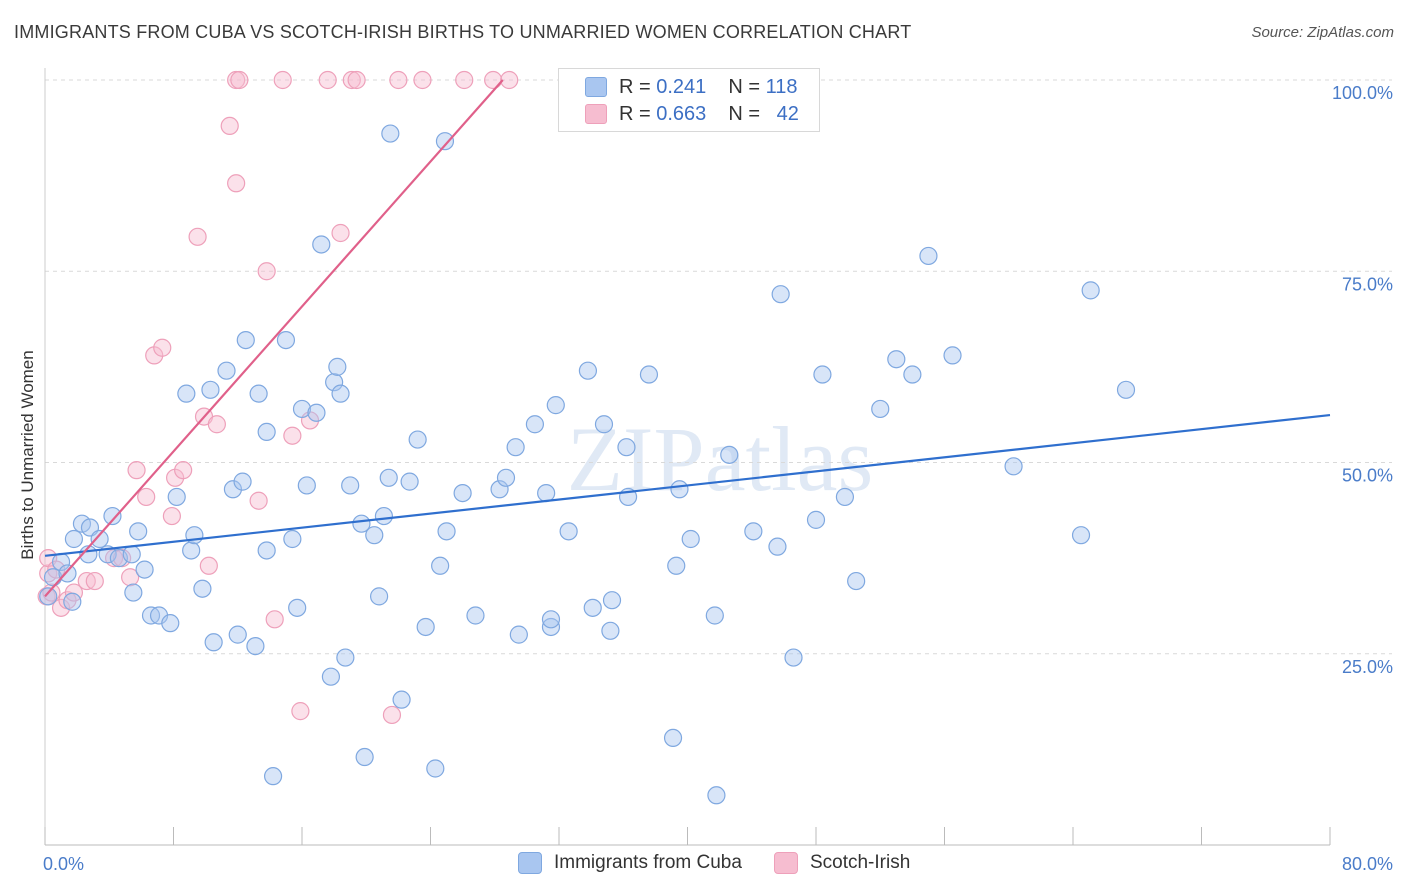 This screenshot has width=1406, height=892. What do you see at coordinates (681, 86) in the screenshot?
I see `legend-r-value: 0.241` at bounding box center [681, 86].